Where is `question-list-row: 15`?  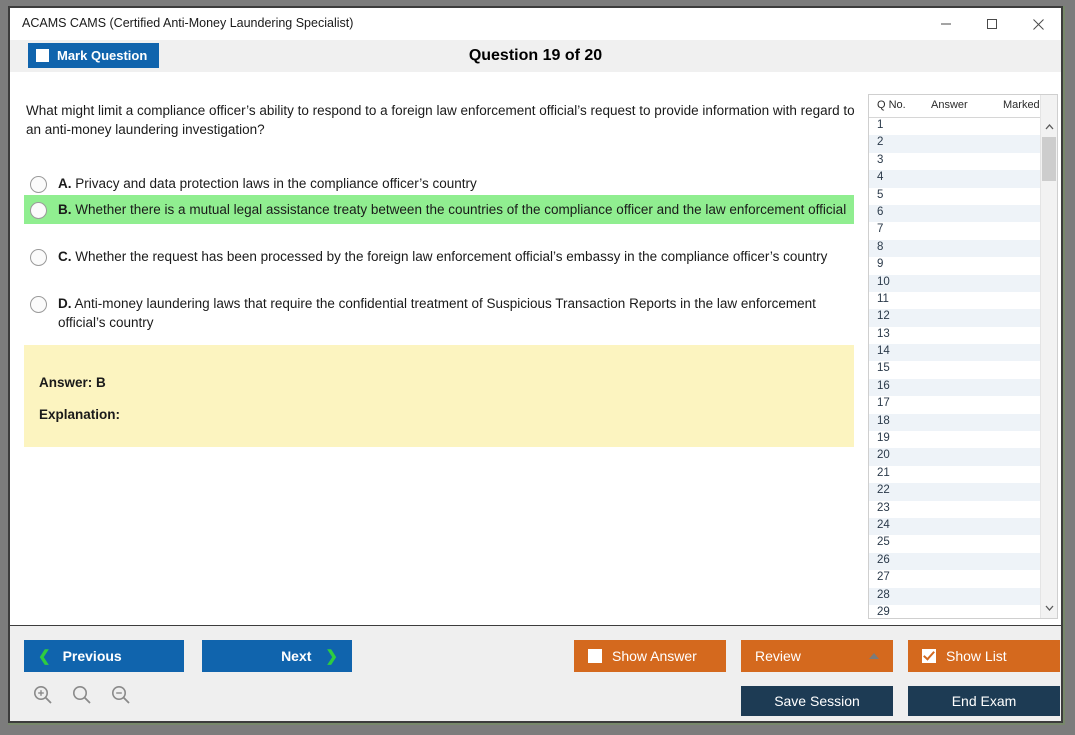 question-list-row: 15 is located at coordinates (955, 370).